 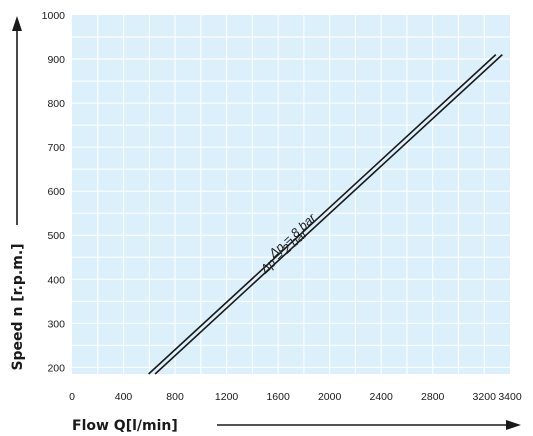 I want to click on y-tick-labels: 200 300 400 500 600 700 800 900 1000, so click(x=54, y=192).